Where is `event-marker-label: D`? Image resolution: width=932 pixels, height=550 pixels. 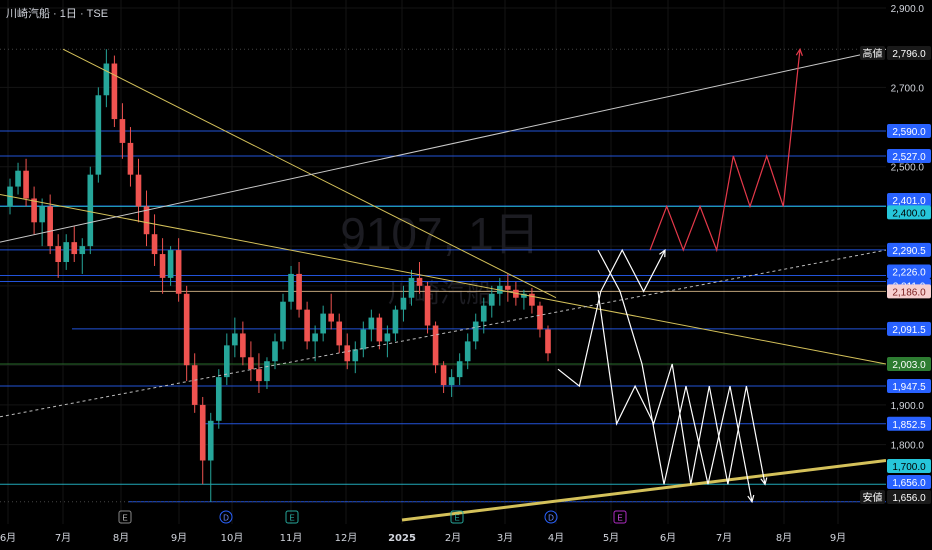
event-marker-label: D is located at coordinates (226, 518).